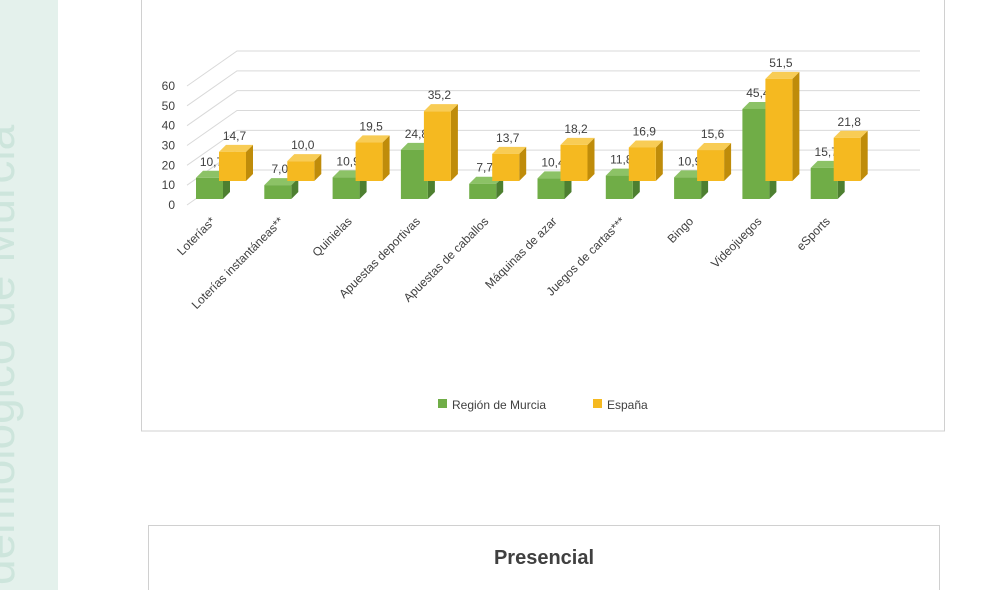 The image size is (990, 595). I want to click on value-label: 14,7, so click(235, 136).